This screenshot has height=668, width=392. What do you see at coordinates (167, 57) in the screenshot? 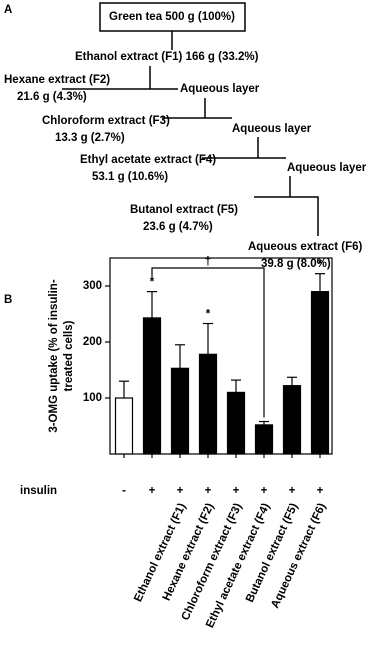
I see `node-text: Ethanol extract (F1) 166 g (33.2%)` at bounding box center [167, 57].